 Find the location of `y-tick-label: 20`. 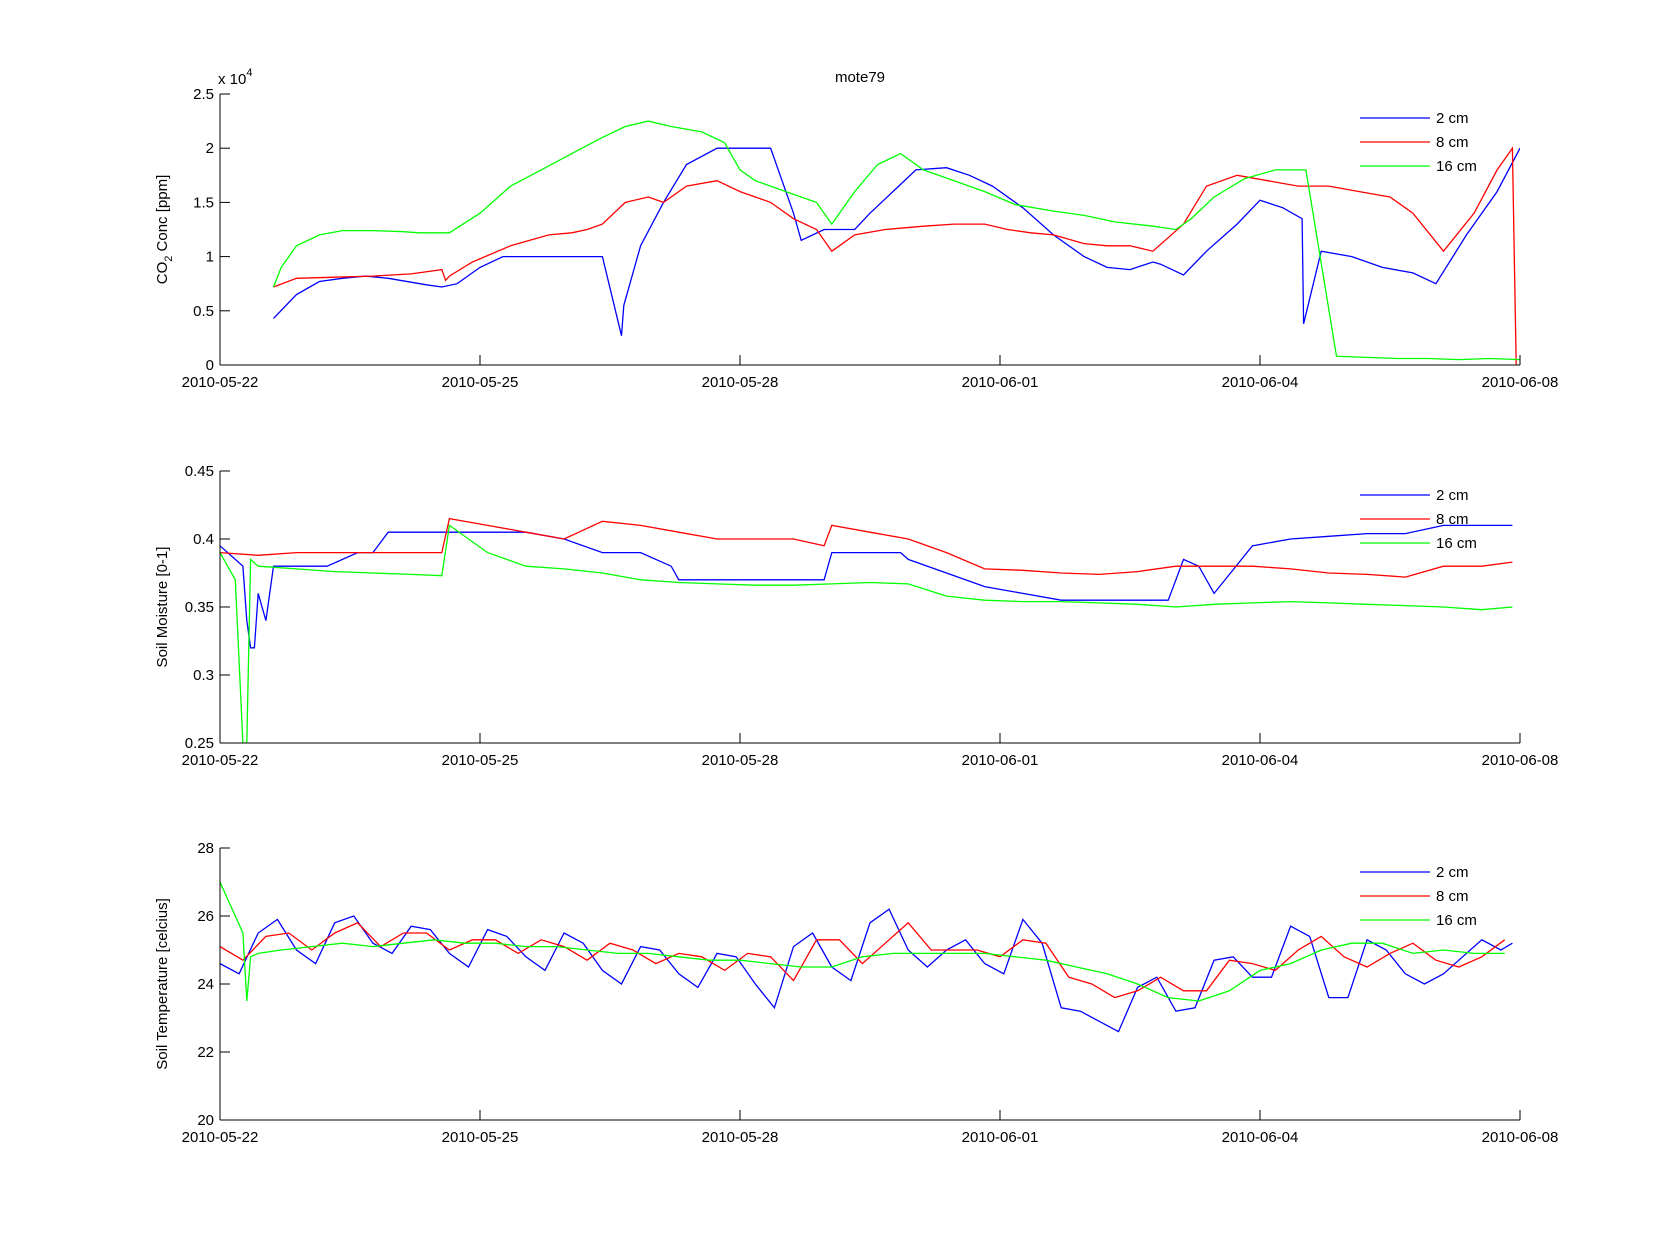

y-tick-label: 20 is located at coordinates (205, 1120).